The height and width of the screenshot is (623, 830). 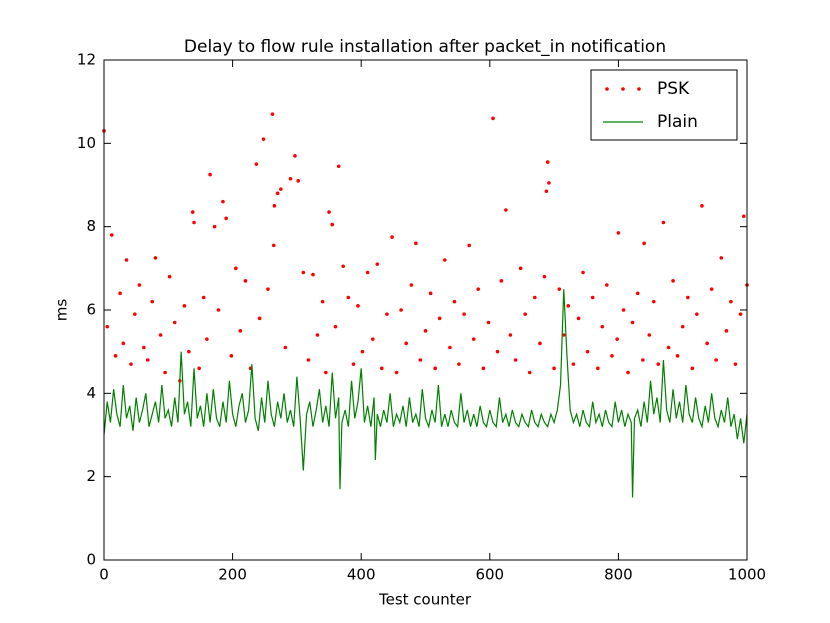 I want to click on legend: PSK Plain, so click(x=664, y=105).